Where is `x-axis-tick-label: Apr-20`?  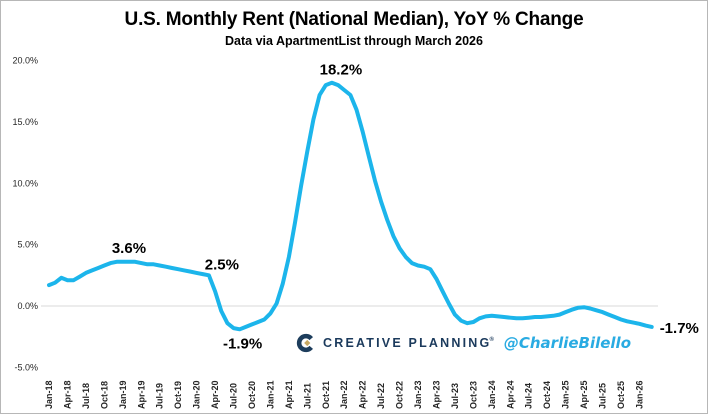
x-axis-tick-label: Apr-20 is located at coordinates (215, 394).